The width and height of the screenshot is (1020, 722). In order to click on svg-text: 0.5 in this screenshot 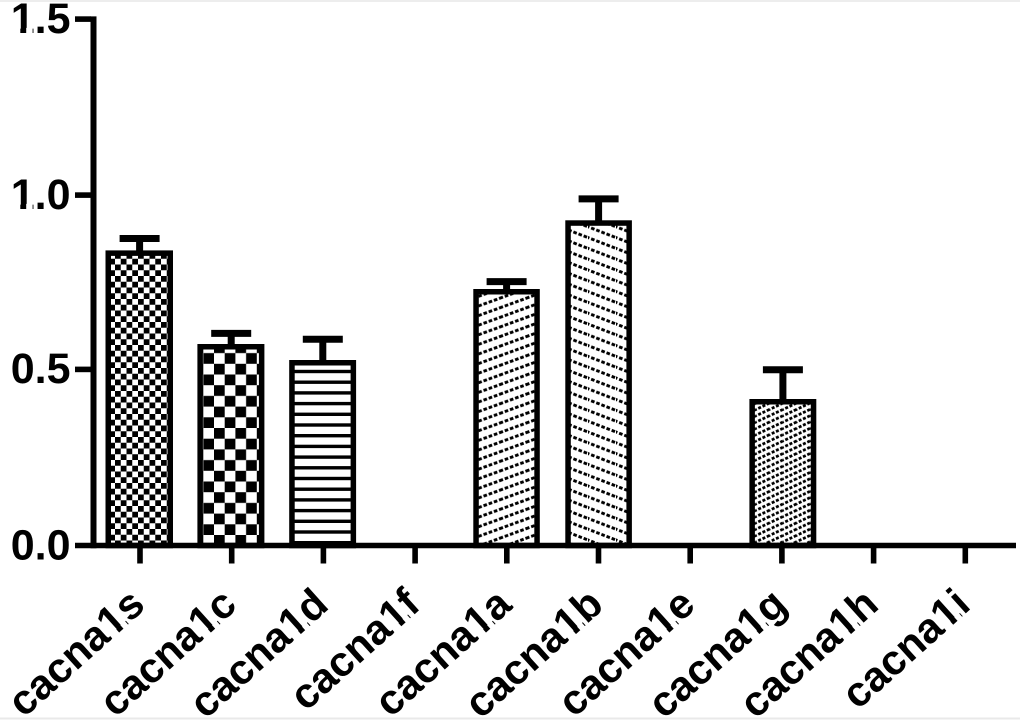, I will do `click(41, 369)`.